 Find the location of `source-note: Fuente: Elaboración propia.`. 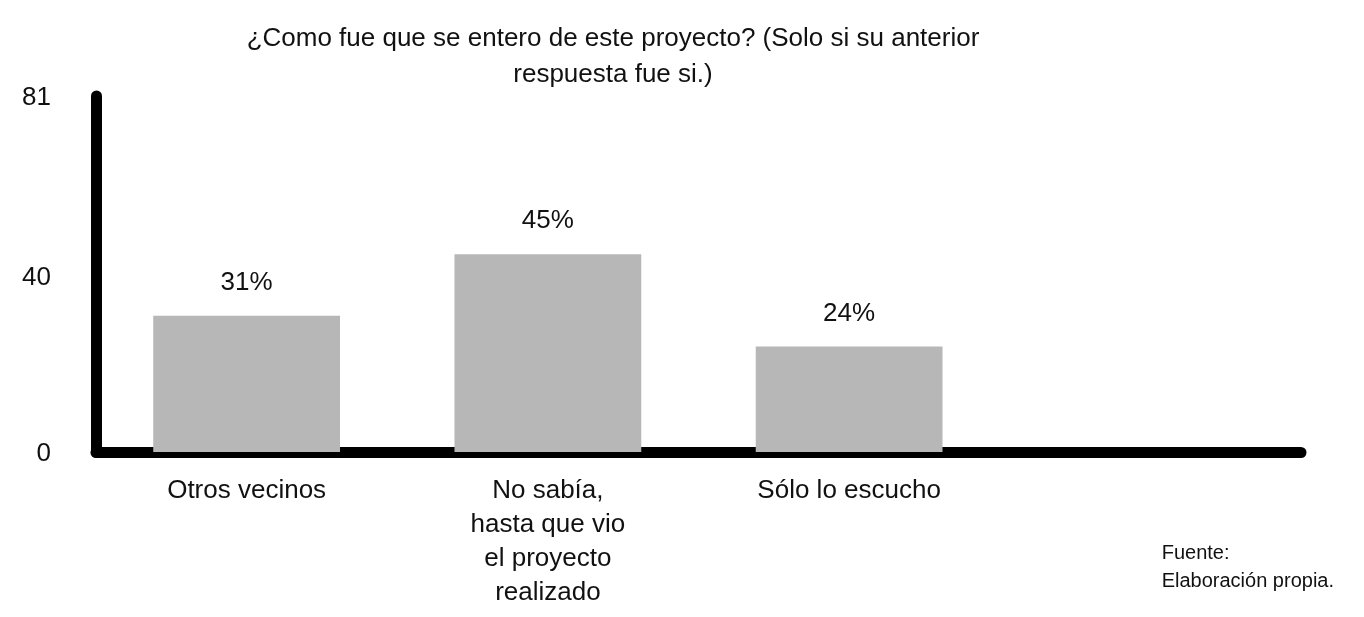

source-note: Fuente: Elaboración propia. is located at coordinates (1248, 566).